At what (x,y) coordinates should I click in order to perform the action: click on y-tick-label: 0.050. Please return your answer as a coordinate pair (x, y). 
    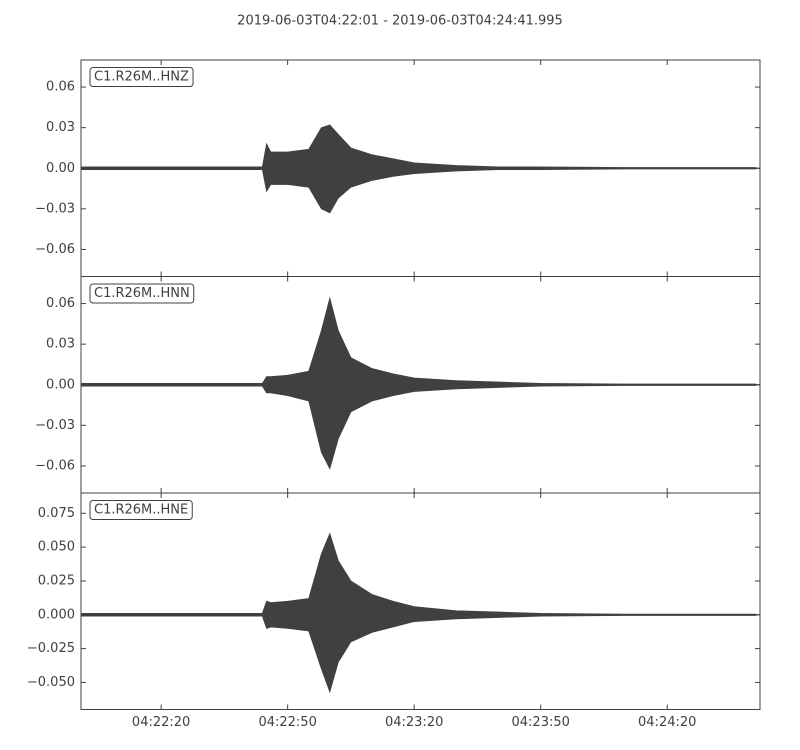
    Looking at the image, I should click on (56, 547).